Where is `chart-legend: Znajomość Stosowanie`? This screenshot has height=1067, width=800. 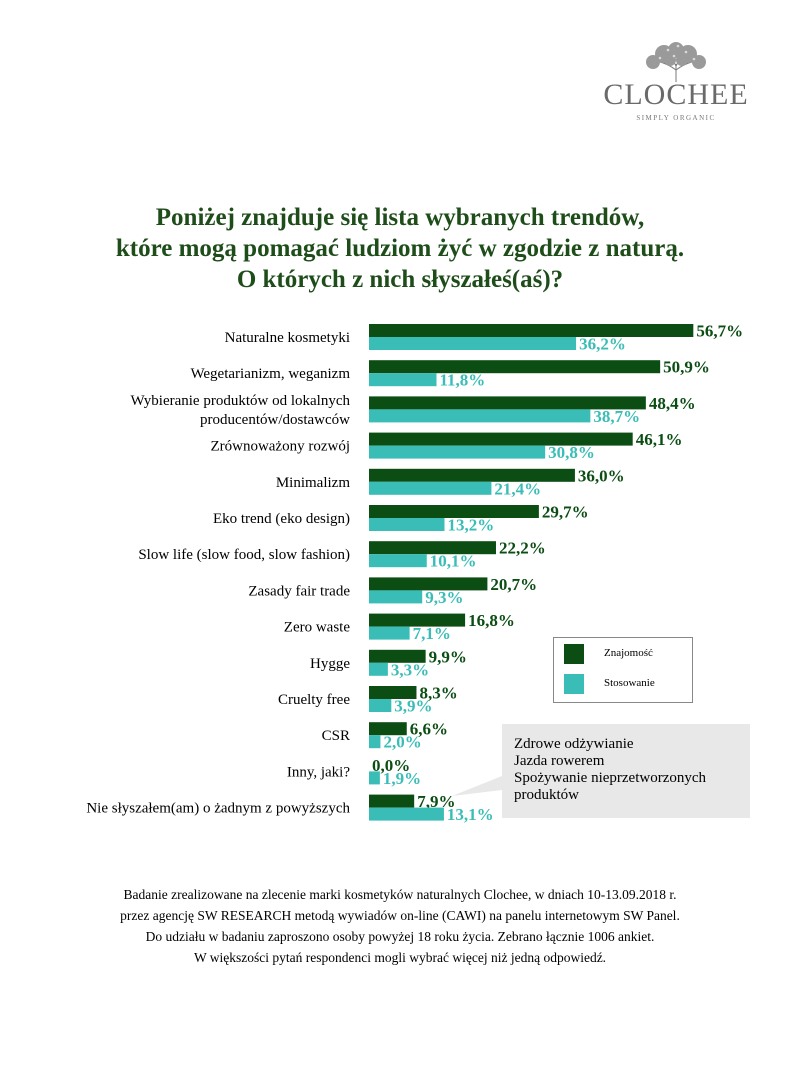 chart-legend: Znajomość Stosowanie is located at coordinates (623, 670).